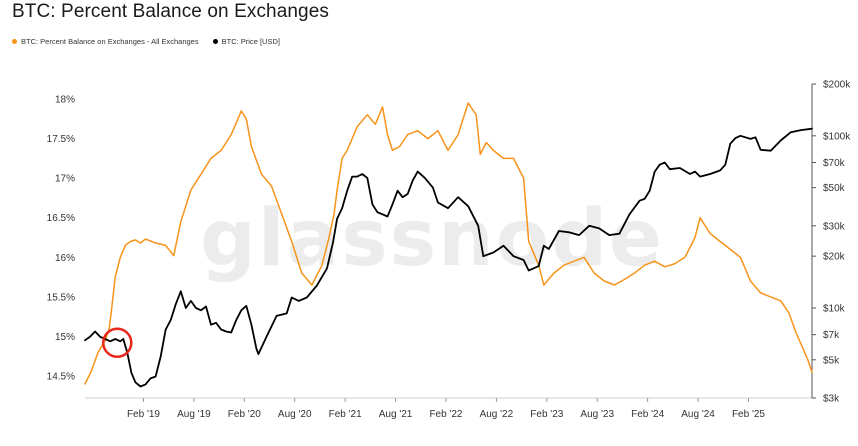 The image size is (858, 446). Describe the element at coordinates (837, 136) in the screenshot. I see `right-tick-label: $100k` at that location.